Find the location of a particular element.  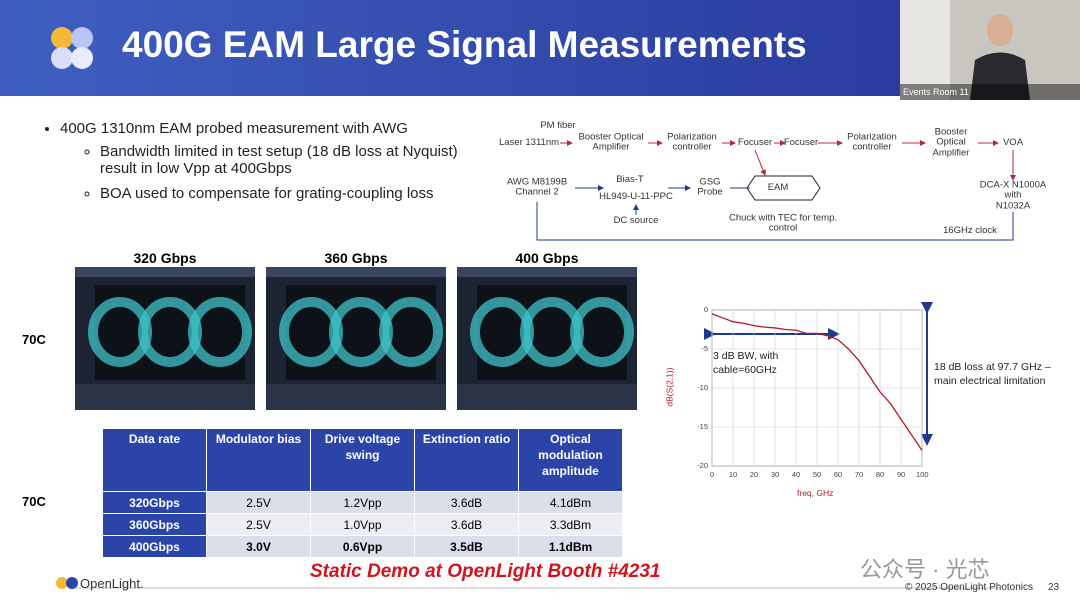

page-number: 23 is located at coordinates (1054, 587).